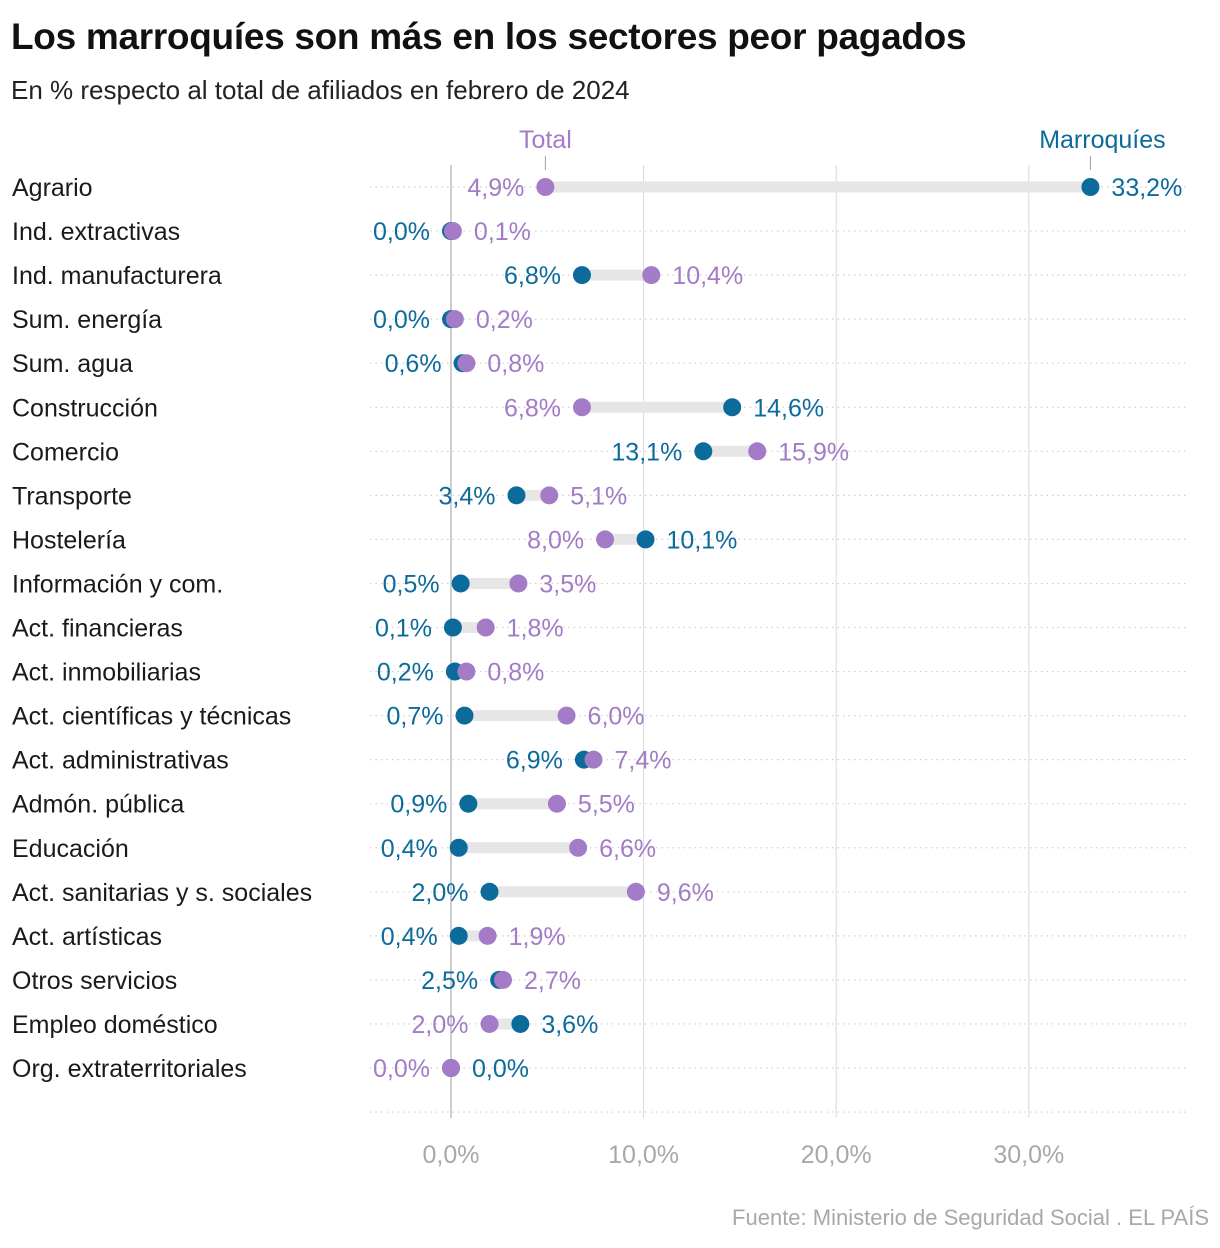 This screenshot has height=1248, width=1220. Describe the element at coordinates (117, 276) in the screenshot. I see `category-label: Ind. manufacturera` at that location.